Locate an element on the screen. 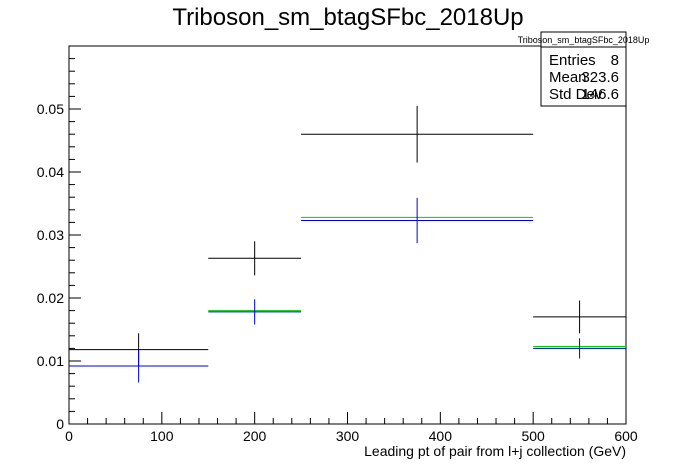 The width and height of the screenshot is (696, 472). x-axis: 0 100 200 300 400 500 600 is located at coordinates (351, 428).